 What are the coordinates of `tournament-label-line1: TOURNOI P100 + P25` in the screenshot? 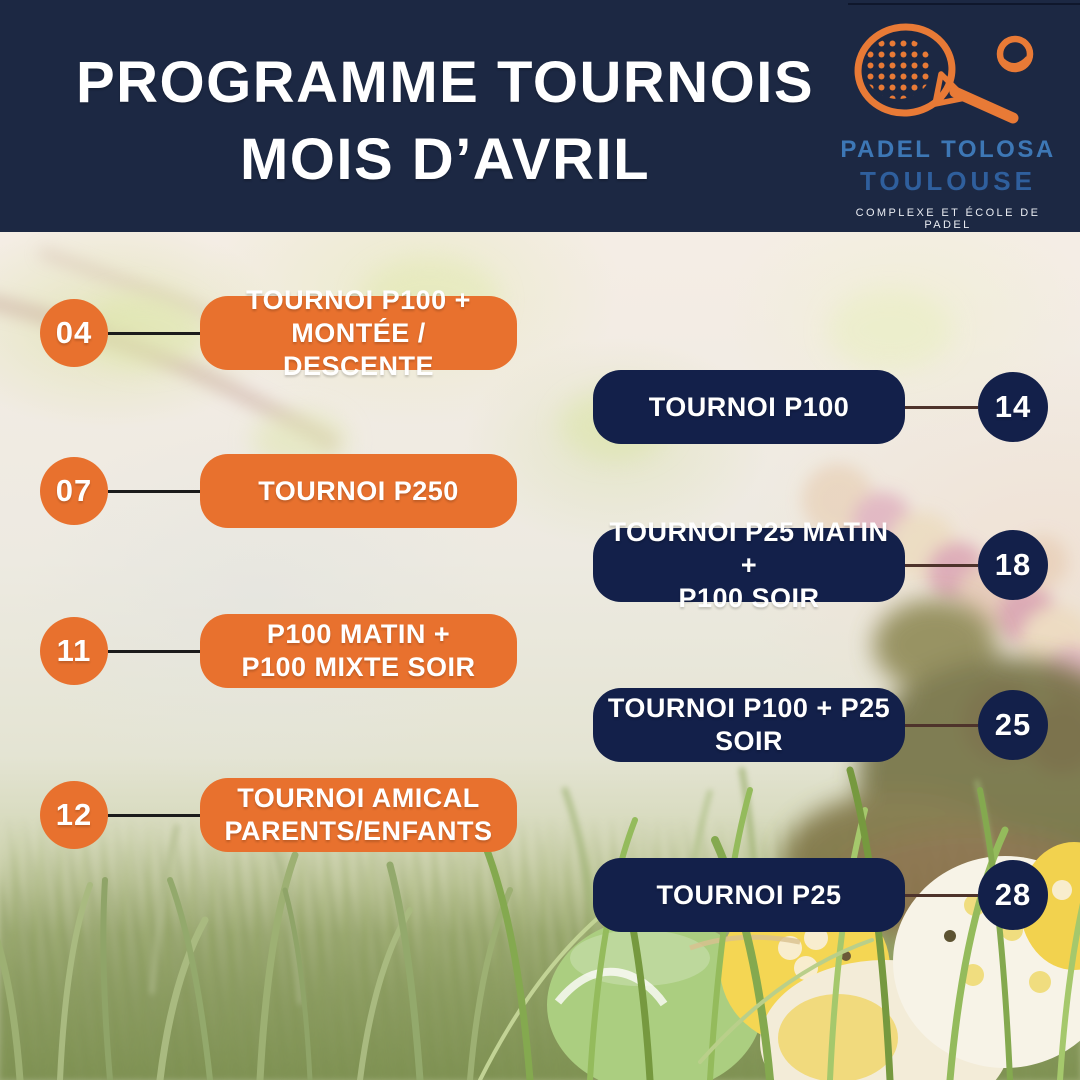 It's located at (749, 708).